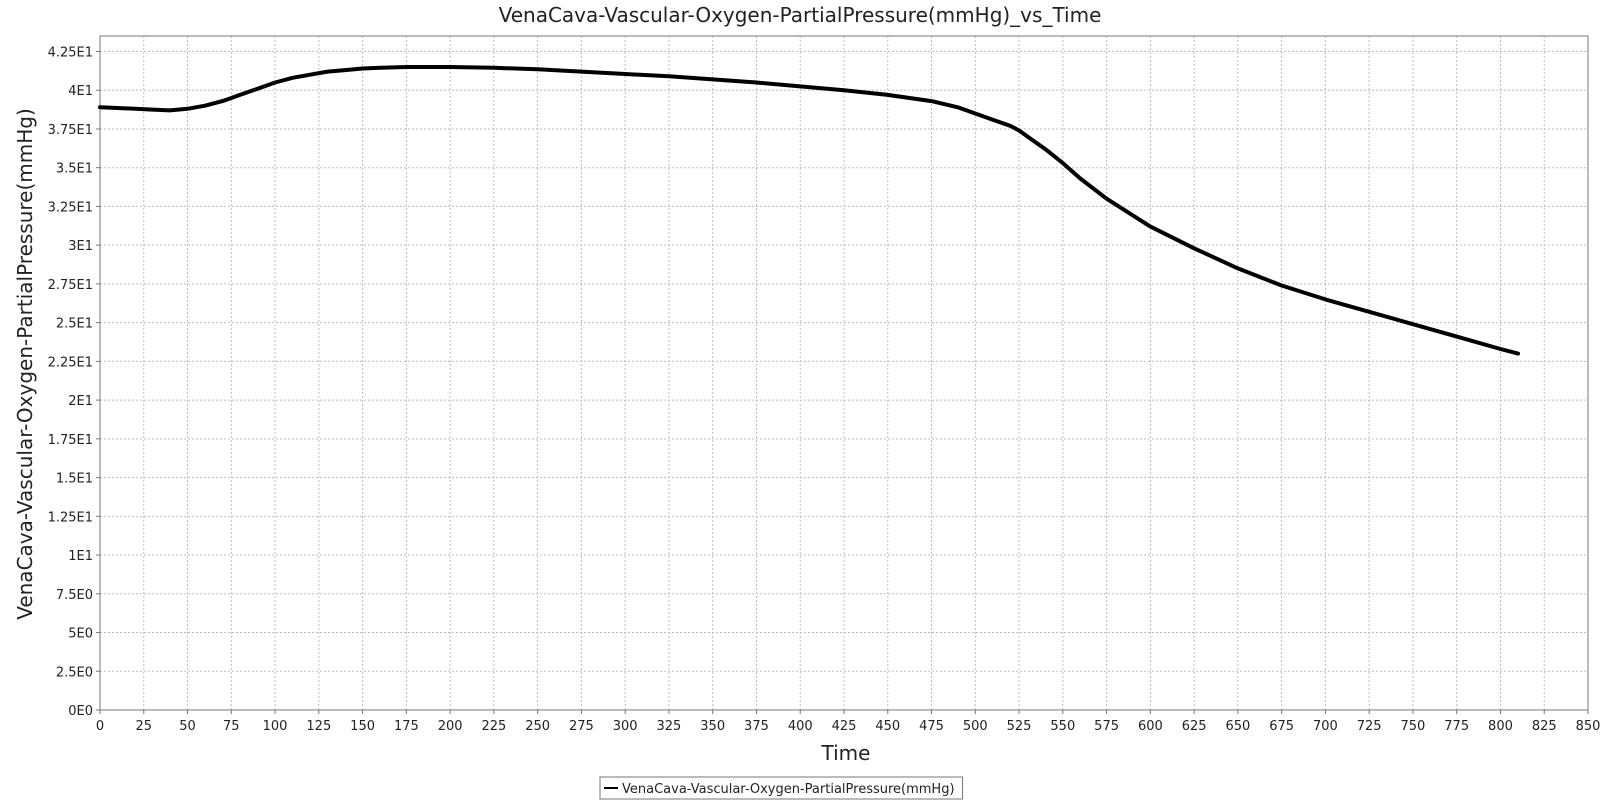 This screenshot has height=804, width=1600. Describe the element at coordinates (74, 479) in the screenshot. I see `y-tick-label: 1.5E1` at that location.